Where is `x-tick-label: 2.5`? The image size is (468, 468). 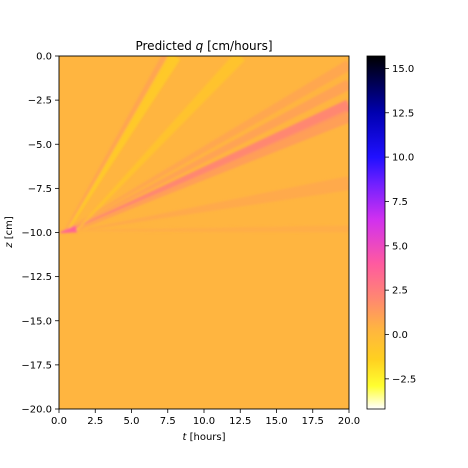 x-tick-label: 2.5 is located at coordinates (95, 421).